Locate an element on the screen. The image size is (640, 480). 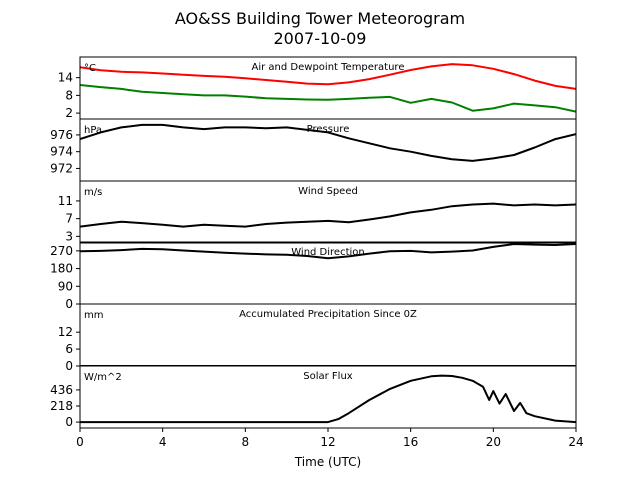
chart-subtitle: 2007-10-09 is located at coordinates (320, 38).